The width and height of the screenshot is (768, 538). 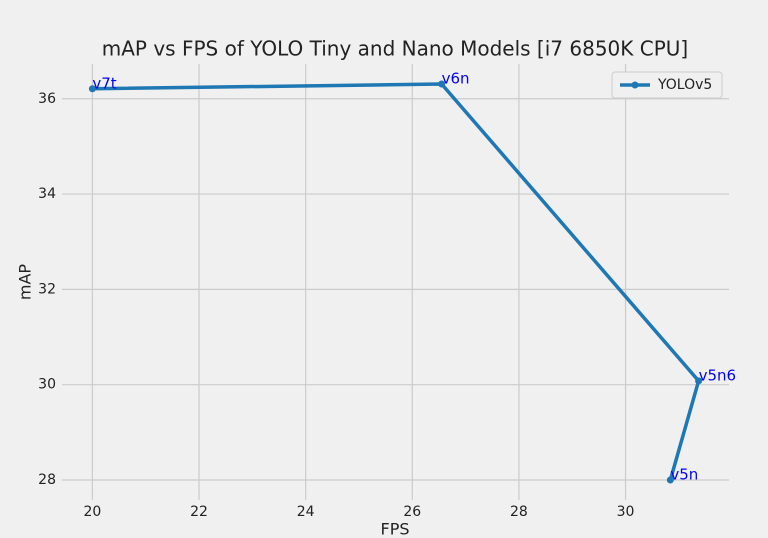 I want to click on point-label: v5n, so click(x=684, y=474).